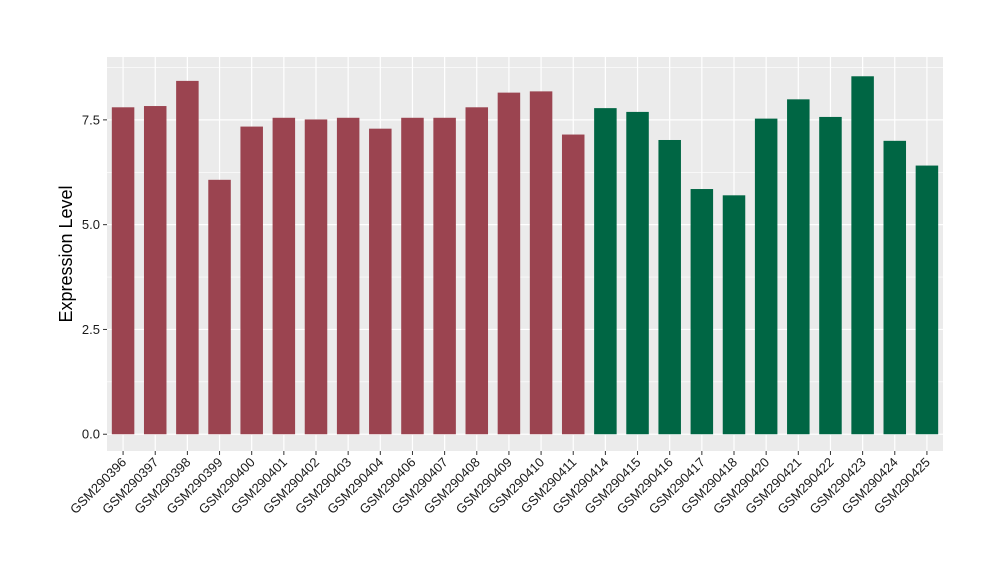 The height and width of the screenshot is (580, 1000). Describe the element at coordinates (573, 284) in the screenshot. I see `bar-GSM290411` at that location.